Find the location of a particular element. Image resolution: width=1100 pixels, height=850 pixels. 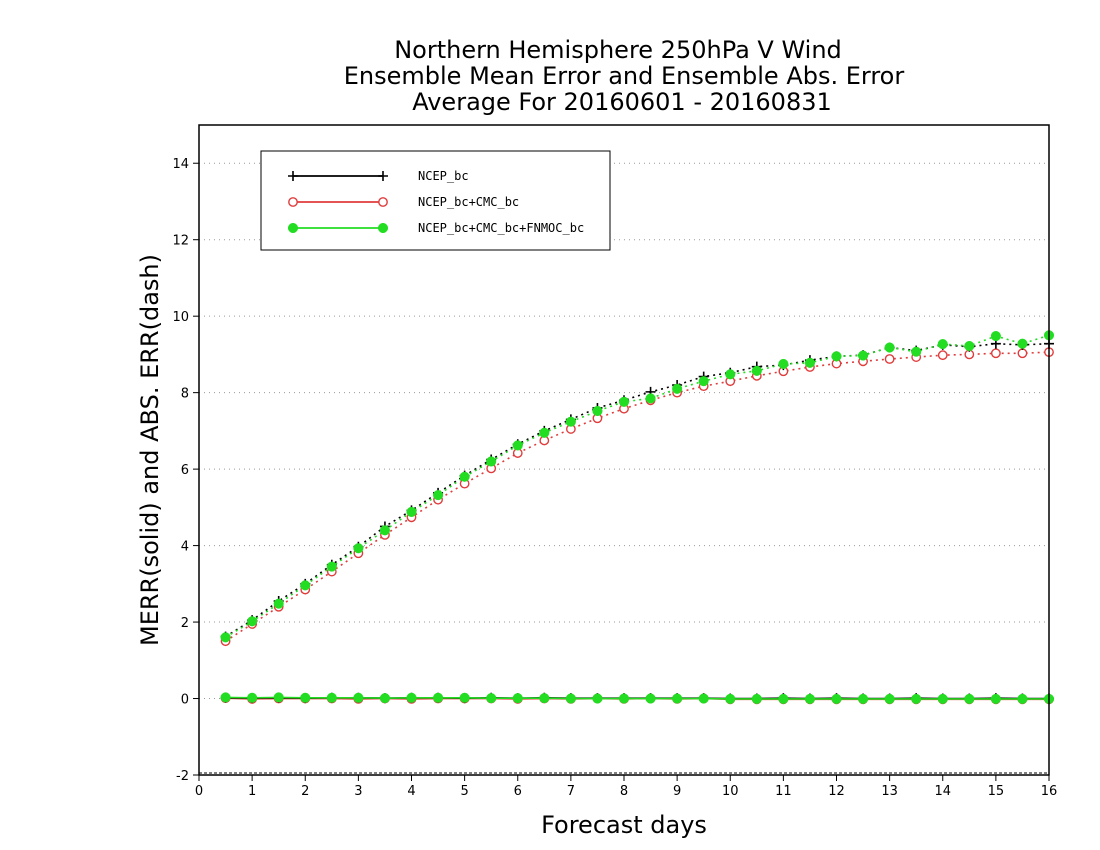

y-tick-label: 4 is located at coordinates (185, 547).